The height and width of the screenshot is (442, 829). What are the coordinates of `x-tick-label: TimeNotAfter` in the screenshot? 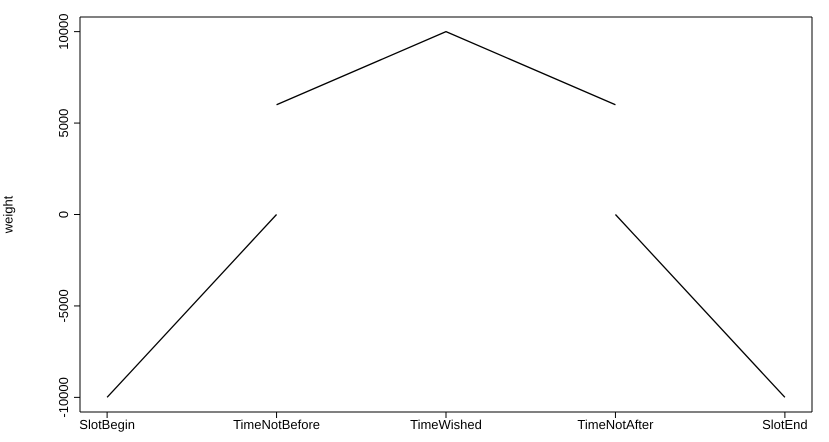 It's located at (615, 424).